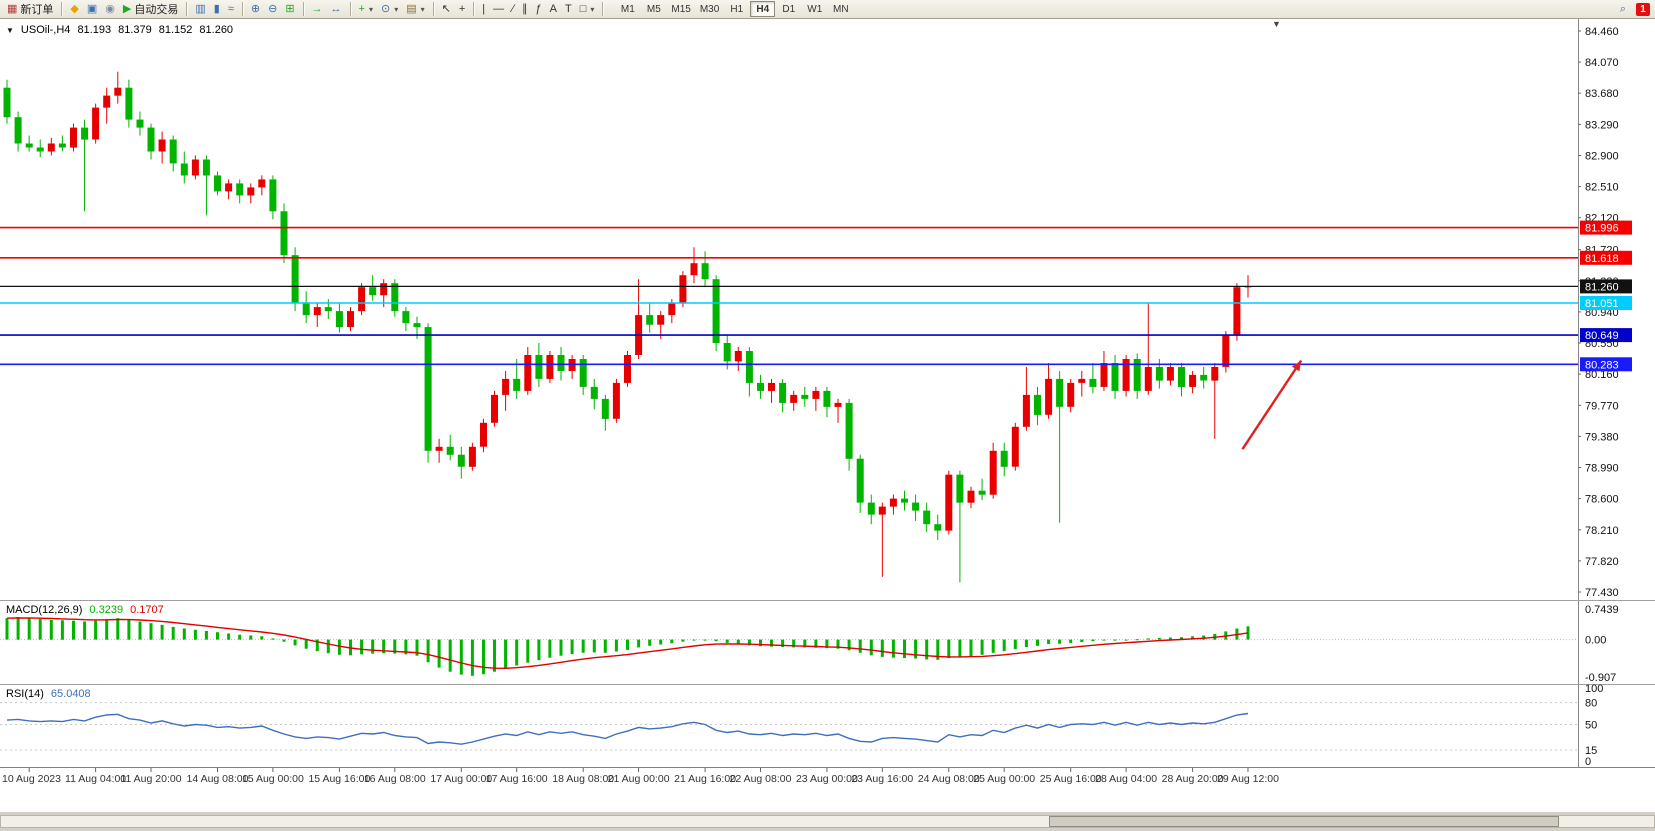 The height and width of the screenshot is (831, 1655). I want to click on market-icon: ▣, so click(92, 8).